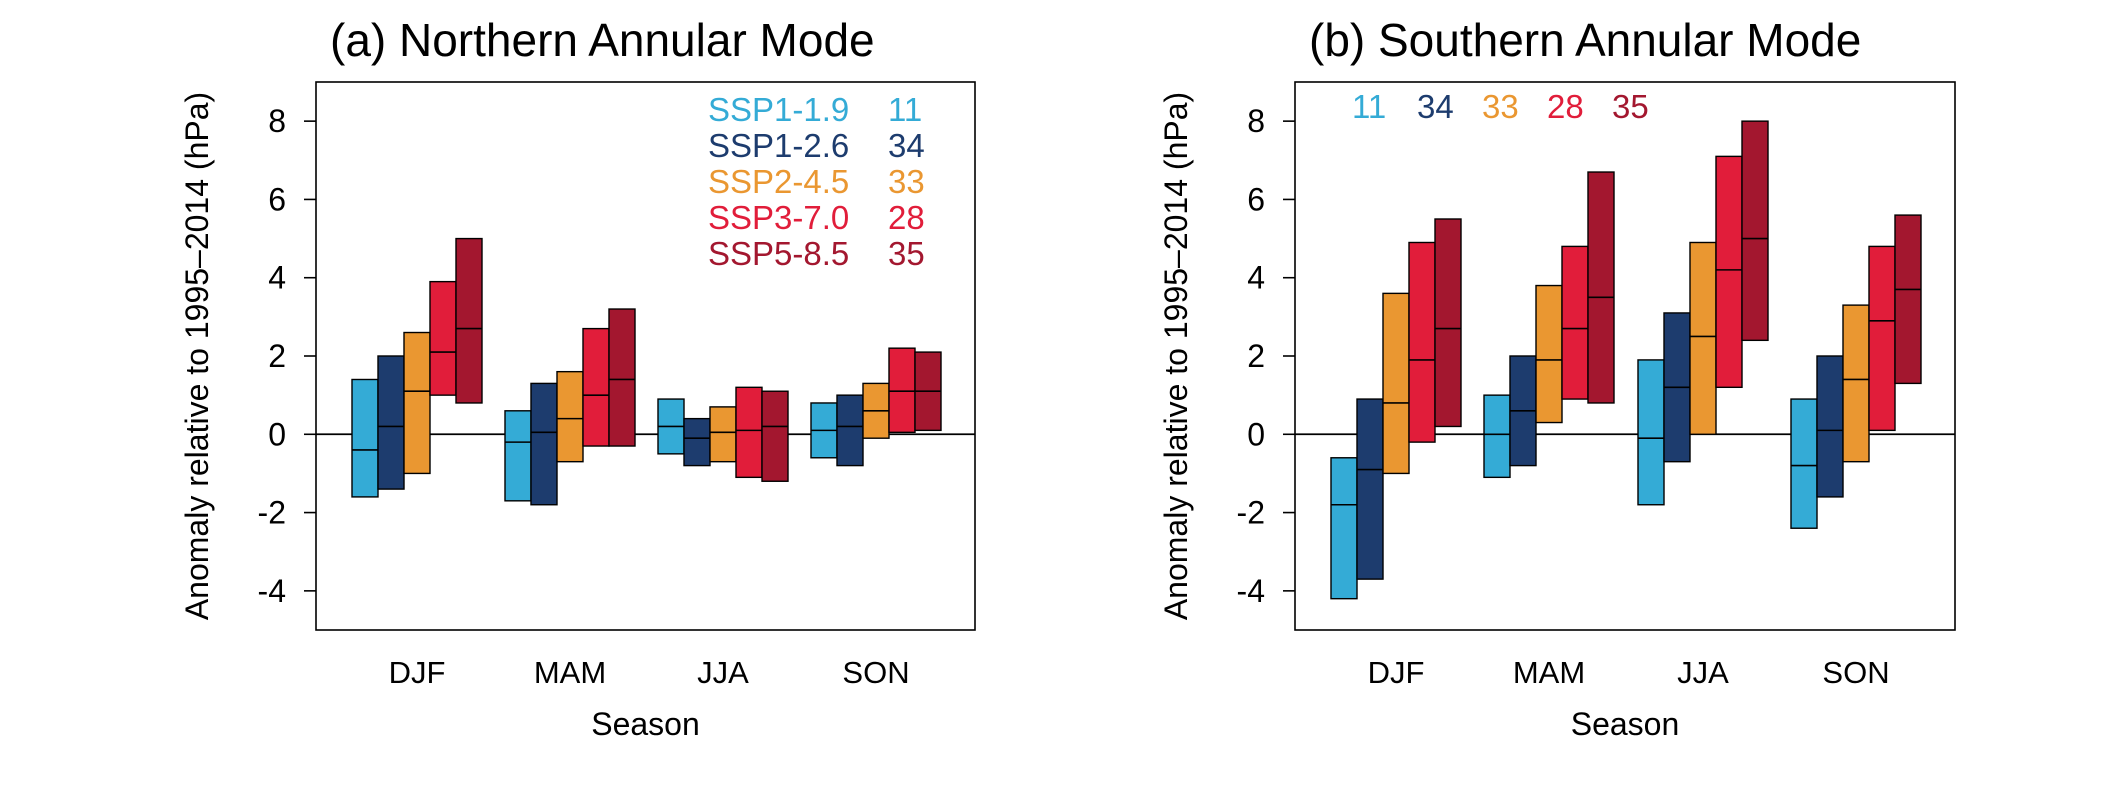 The image size is (2127, 787). I want to click on range-bar-ssp1-26-mam, so click(544, 444).